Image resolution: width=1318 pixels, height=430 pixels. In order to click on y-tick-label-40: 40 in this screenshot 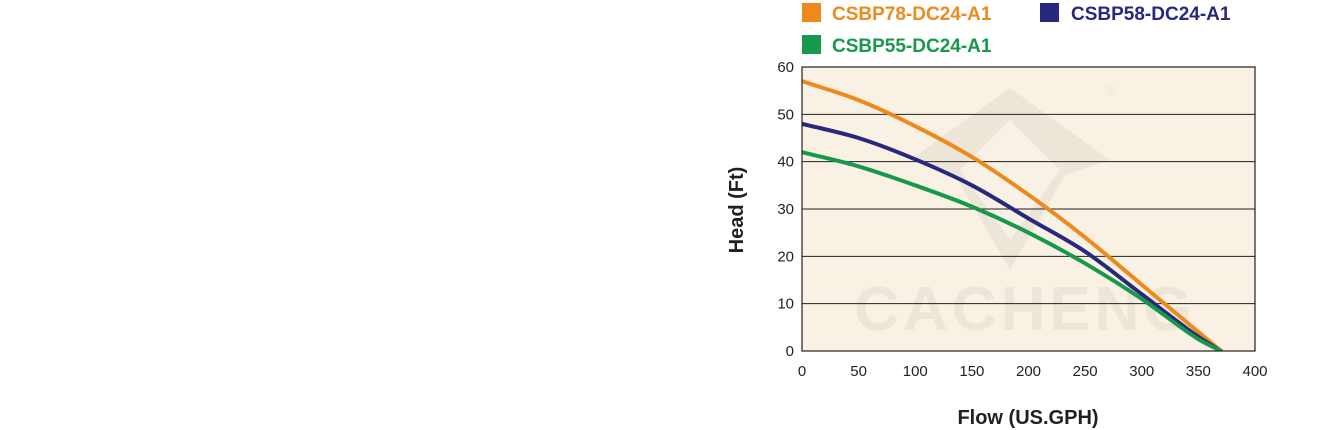, I will do `click(785, 162)`.